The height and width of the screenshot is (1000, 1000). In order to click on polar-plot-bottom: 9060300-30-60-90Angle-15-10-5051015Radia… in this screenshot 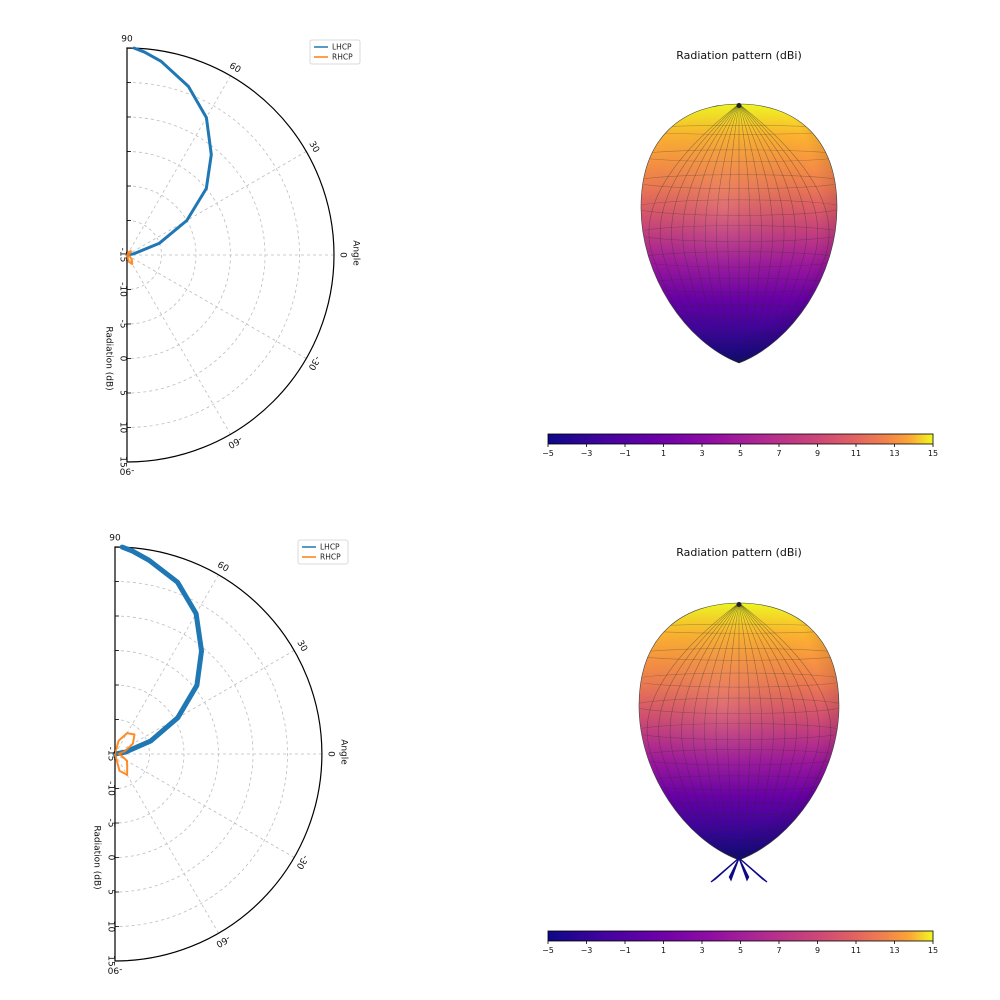, I will do `click(220, 754)`.